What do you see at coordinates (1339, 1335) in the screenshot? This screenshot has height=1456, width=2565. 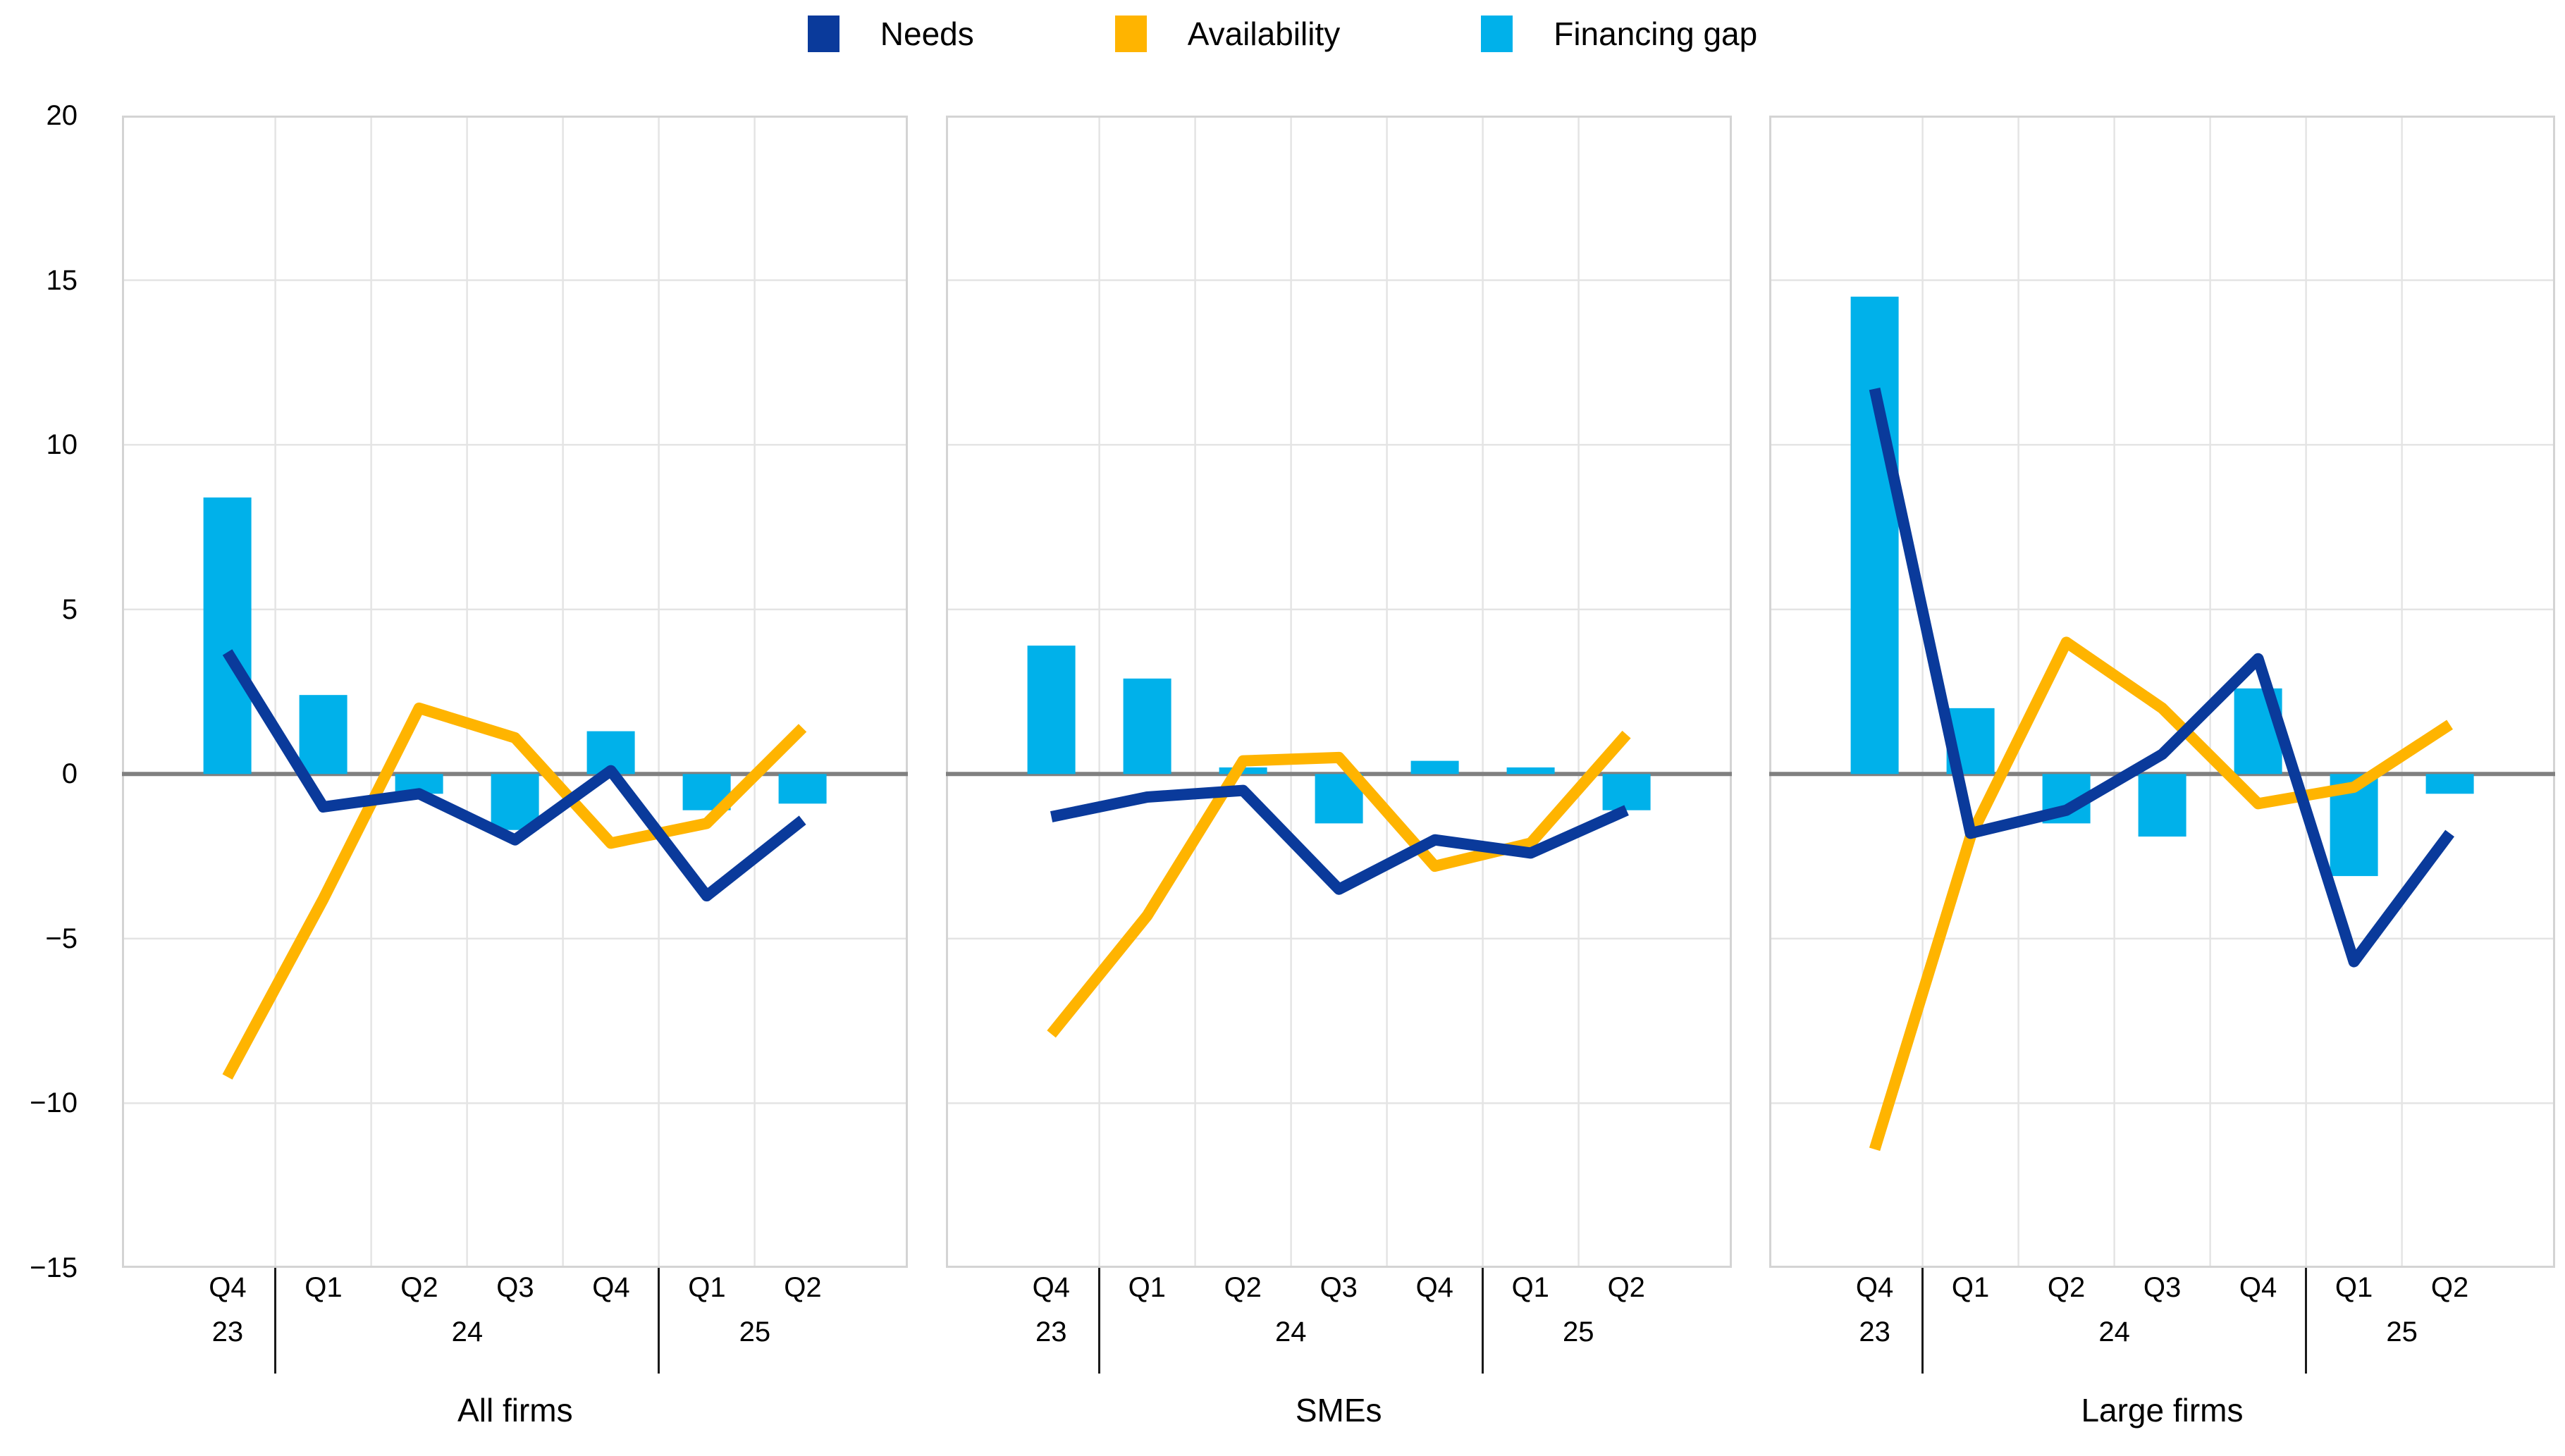 I see `year-labels-smes: 23 24 25` at bounding box center [1339, 1335].